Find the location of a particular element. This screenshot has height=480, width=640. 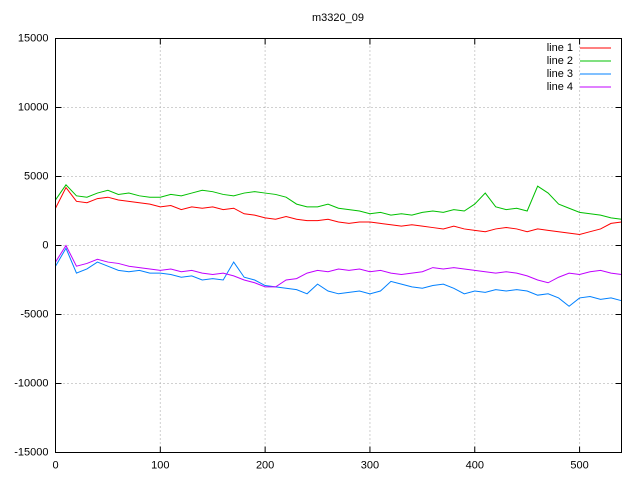

x-tick-label: 0 is located at coordinates (55, 465).